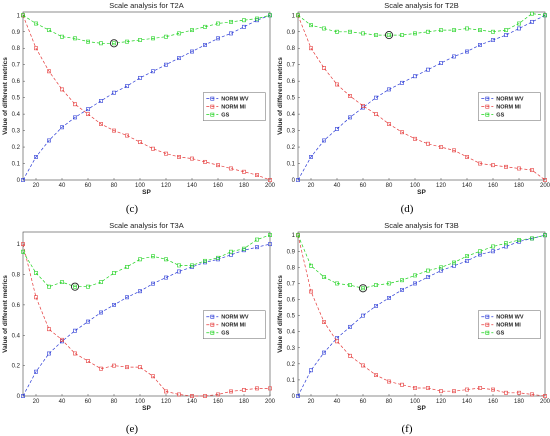  What do you see at coordinates (421, 225) in the screenshot?
I see `chart-title: Scale analysis for T3B` at bounding box center [421, 225].